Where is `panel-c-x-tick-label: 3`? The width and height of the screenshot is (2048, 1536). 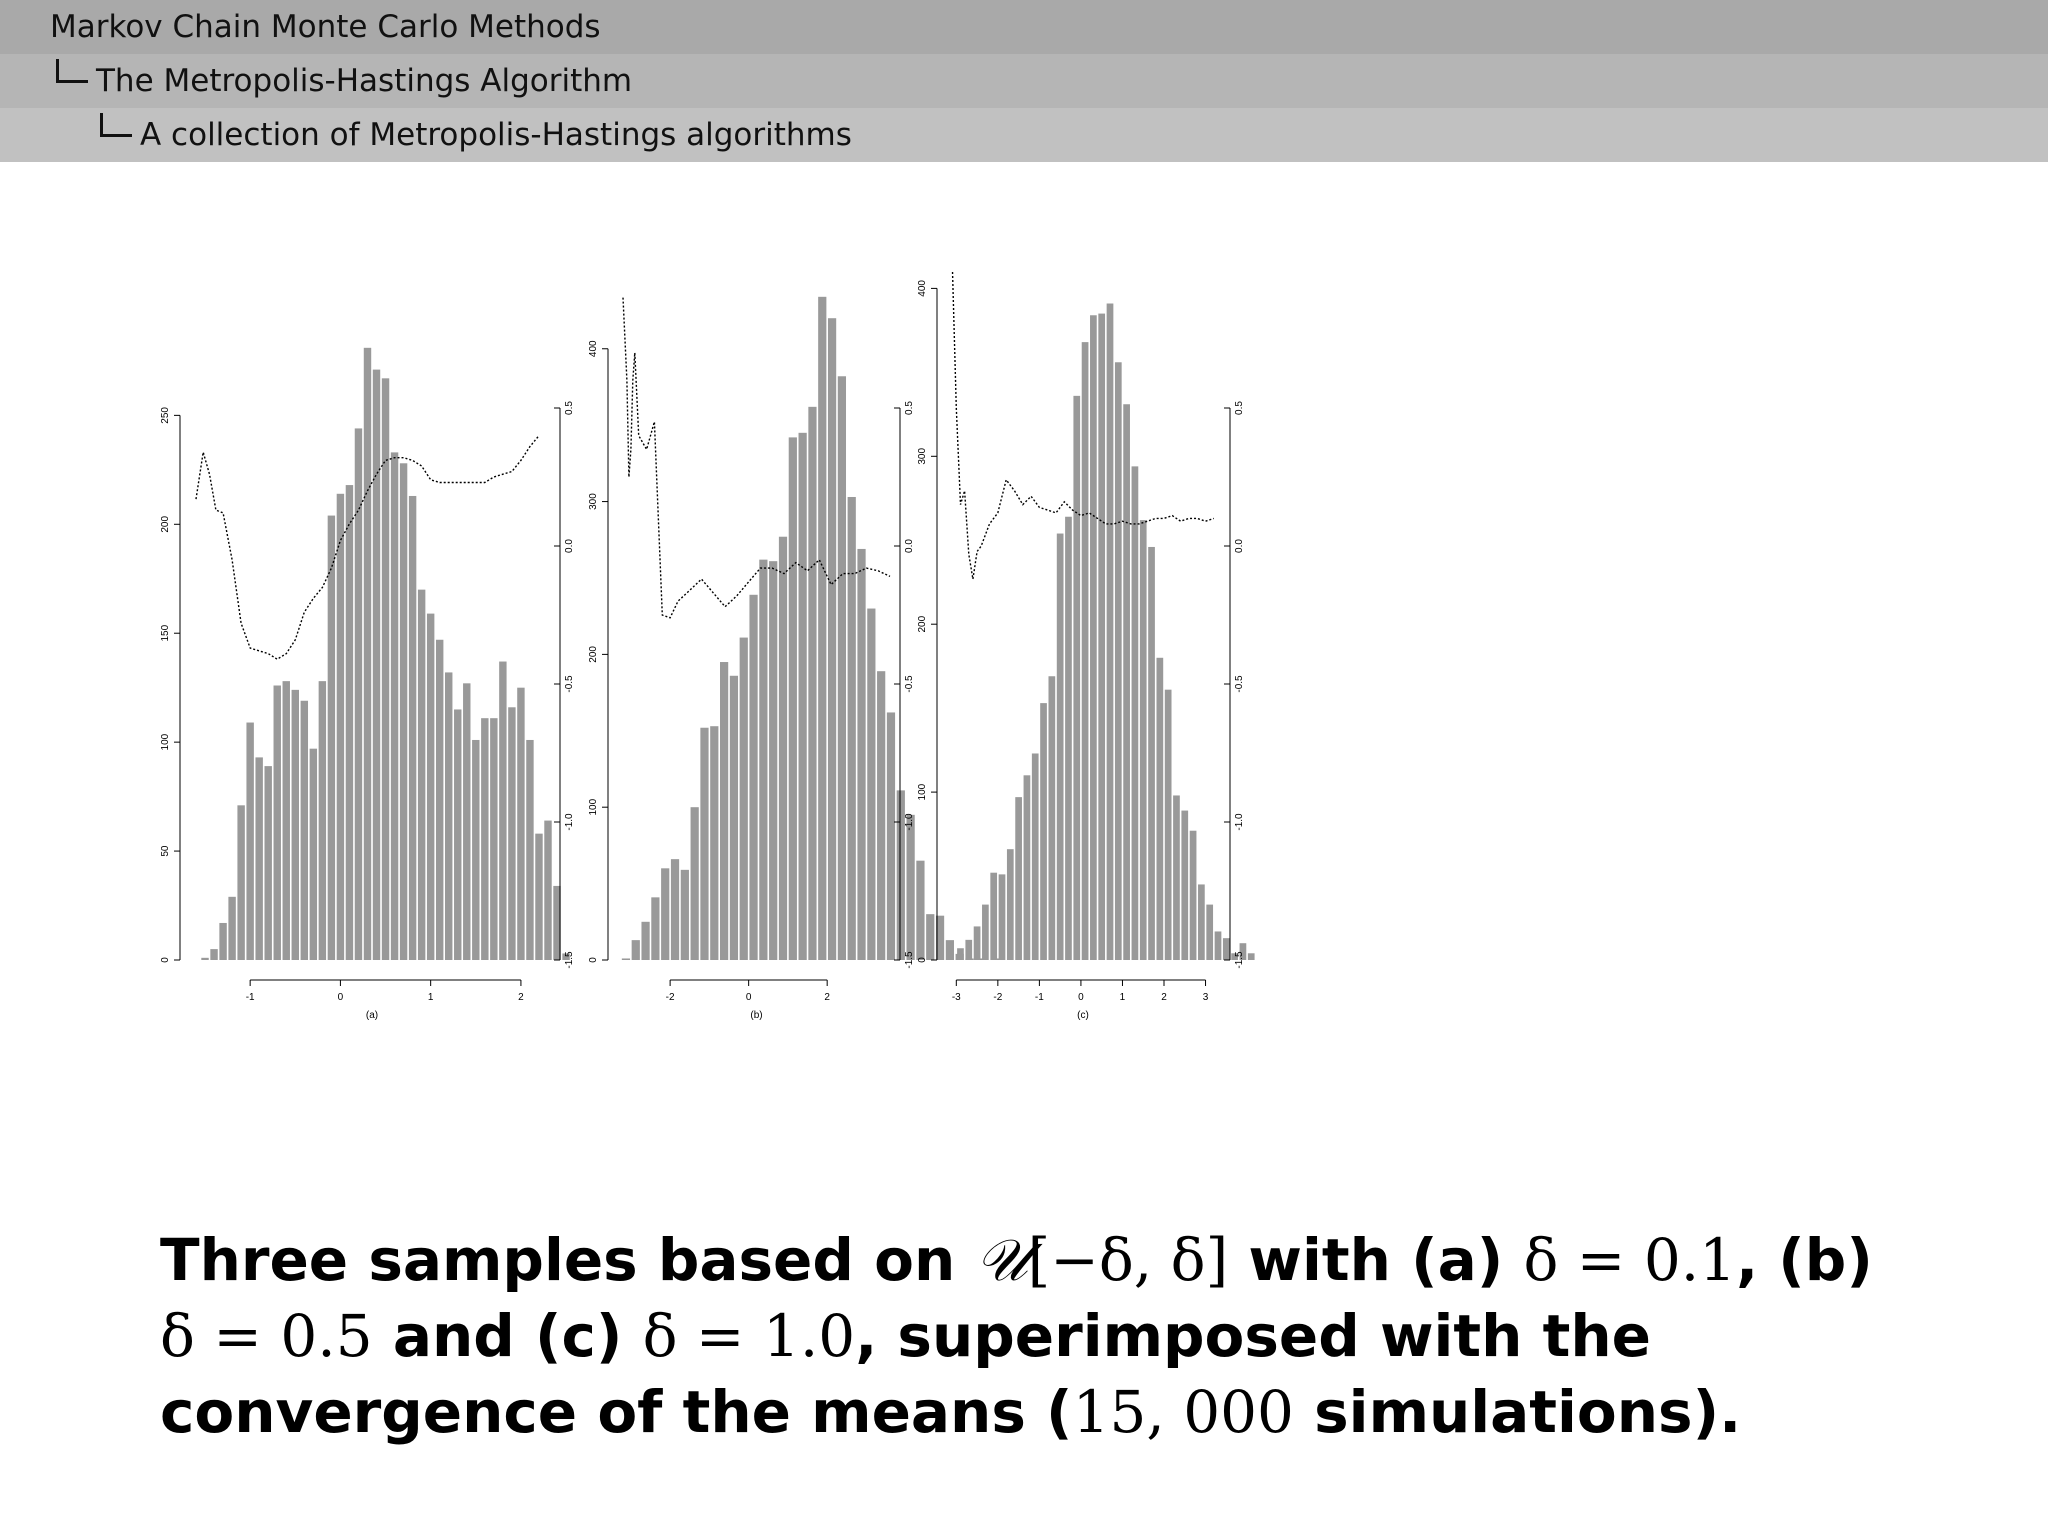 panel-c-x-tick-label: 3 is located at coordinates (1206, 997).